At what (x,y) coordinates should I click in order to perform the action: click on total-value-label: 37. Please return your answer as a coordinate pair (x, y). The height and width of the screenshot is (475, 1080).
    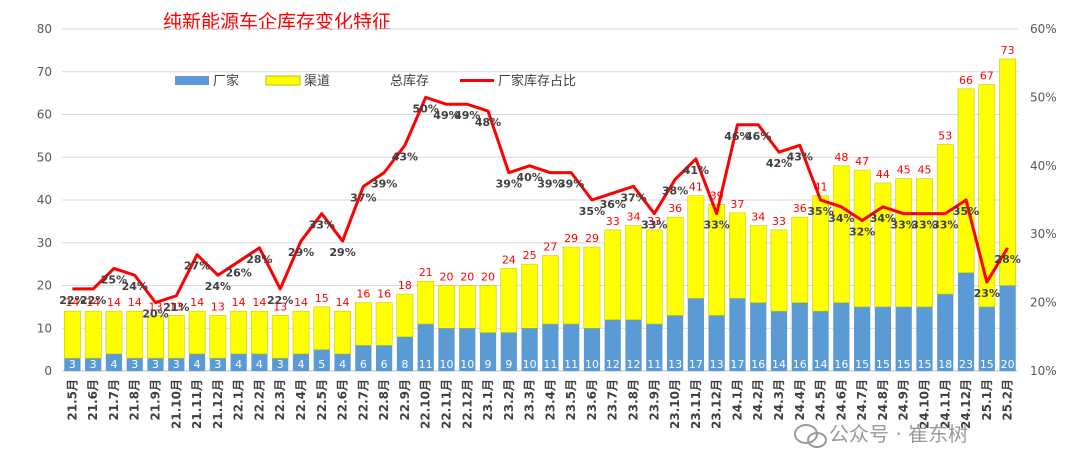
    Looking at the image, I should click on (737, 204).